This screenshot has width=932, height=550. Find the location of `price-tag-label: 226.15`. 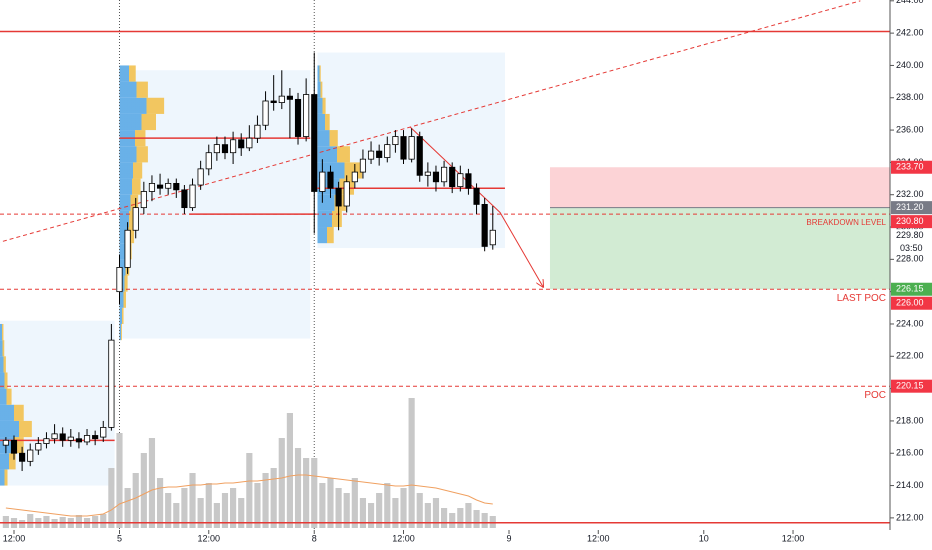

price-tag-label: 226.15 is located at coordinates (910, 289).